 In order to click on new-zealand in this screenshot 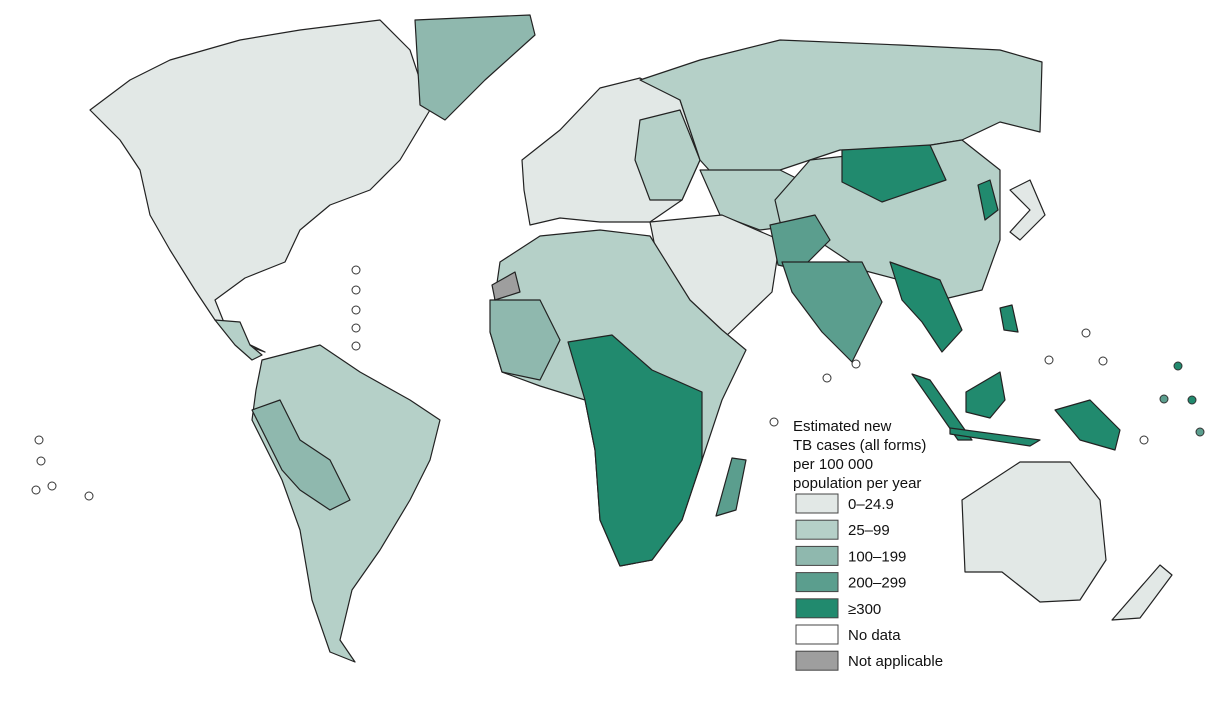, I will do `click(1142, 592)`.